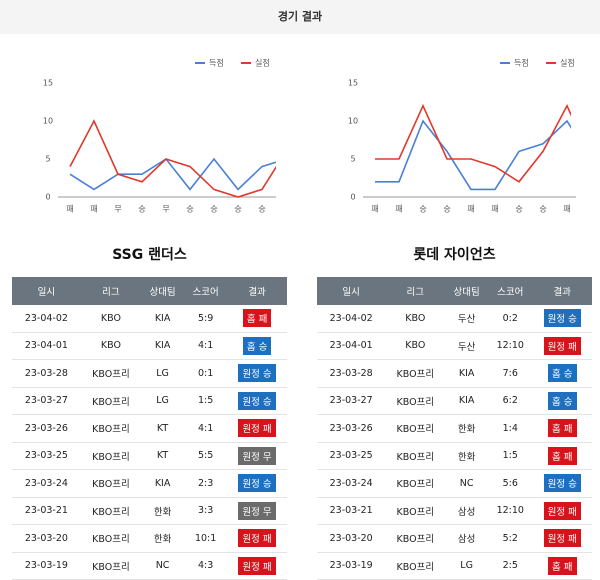  I want to click on table-cell: 2:5, so click(510, 566).